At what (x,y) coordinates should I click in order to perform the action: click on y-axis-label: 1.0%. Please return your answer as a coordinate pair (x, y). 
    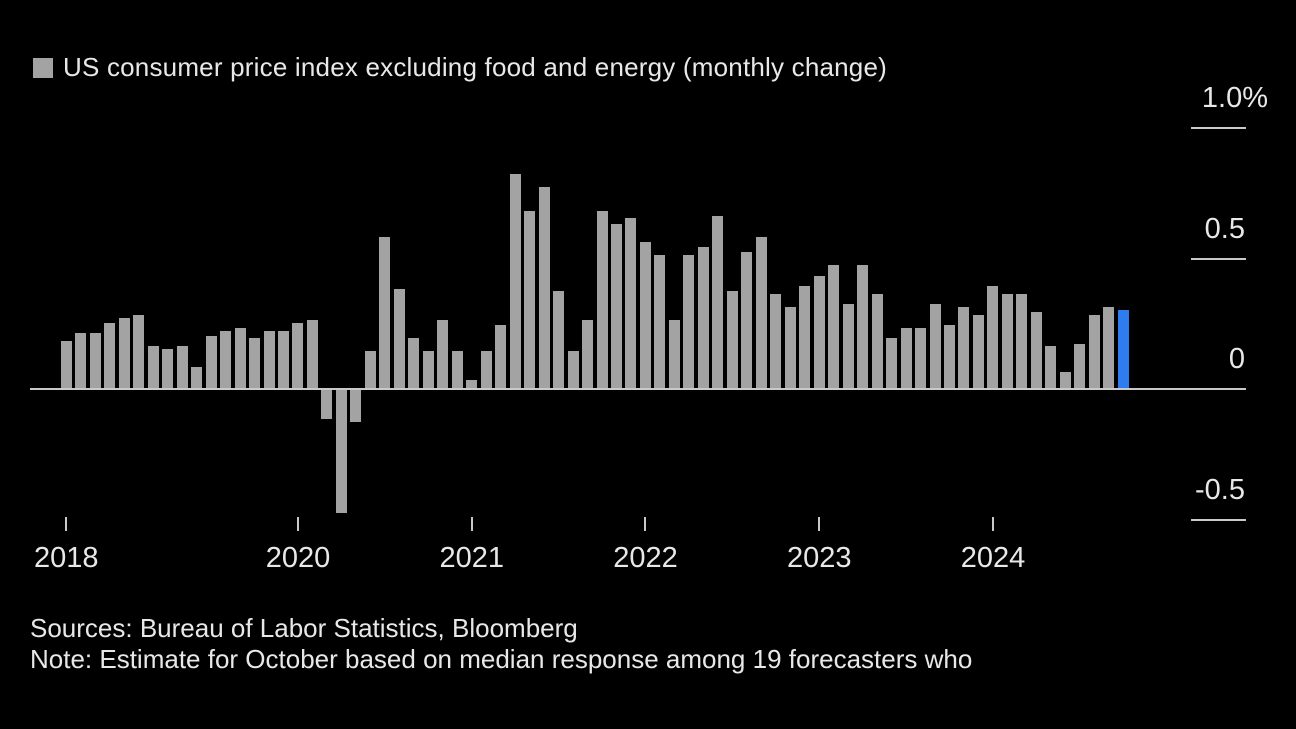
    Looking at the image, I should click on (1234, 98).